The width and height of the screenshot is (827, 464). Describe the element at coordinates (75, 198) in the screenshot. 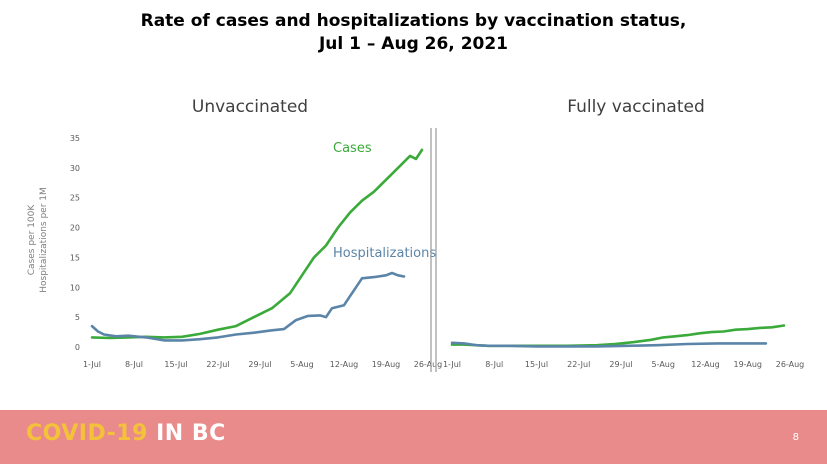

I see `y-tick-label: 25` at that location.